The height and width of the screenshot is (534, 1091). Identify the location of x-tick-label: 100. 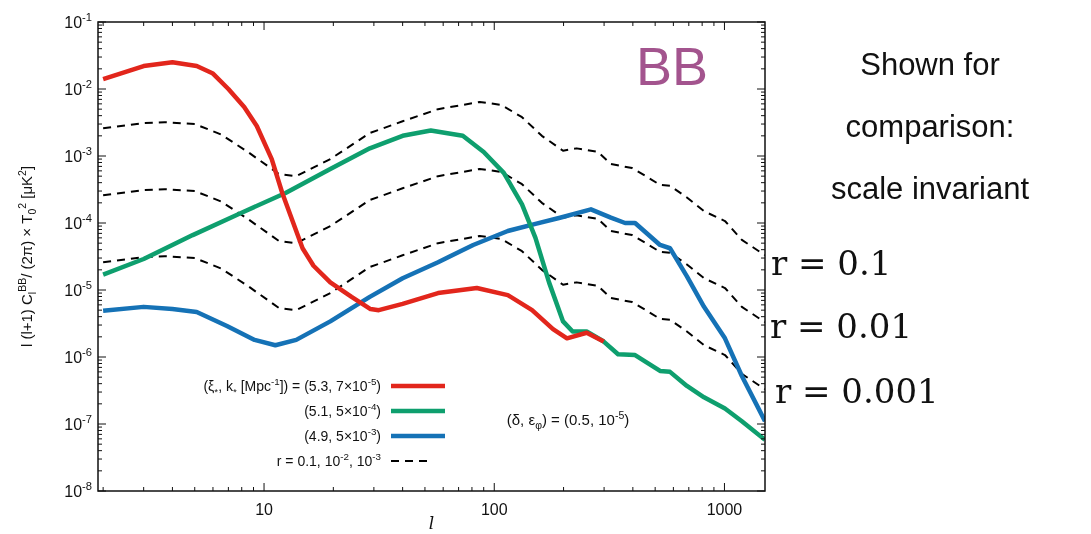
(494, 509).